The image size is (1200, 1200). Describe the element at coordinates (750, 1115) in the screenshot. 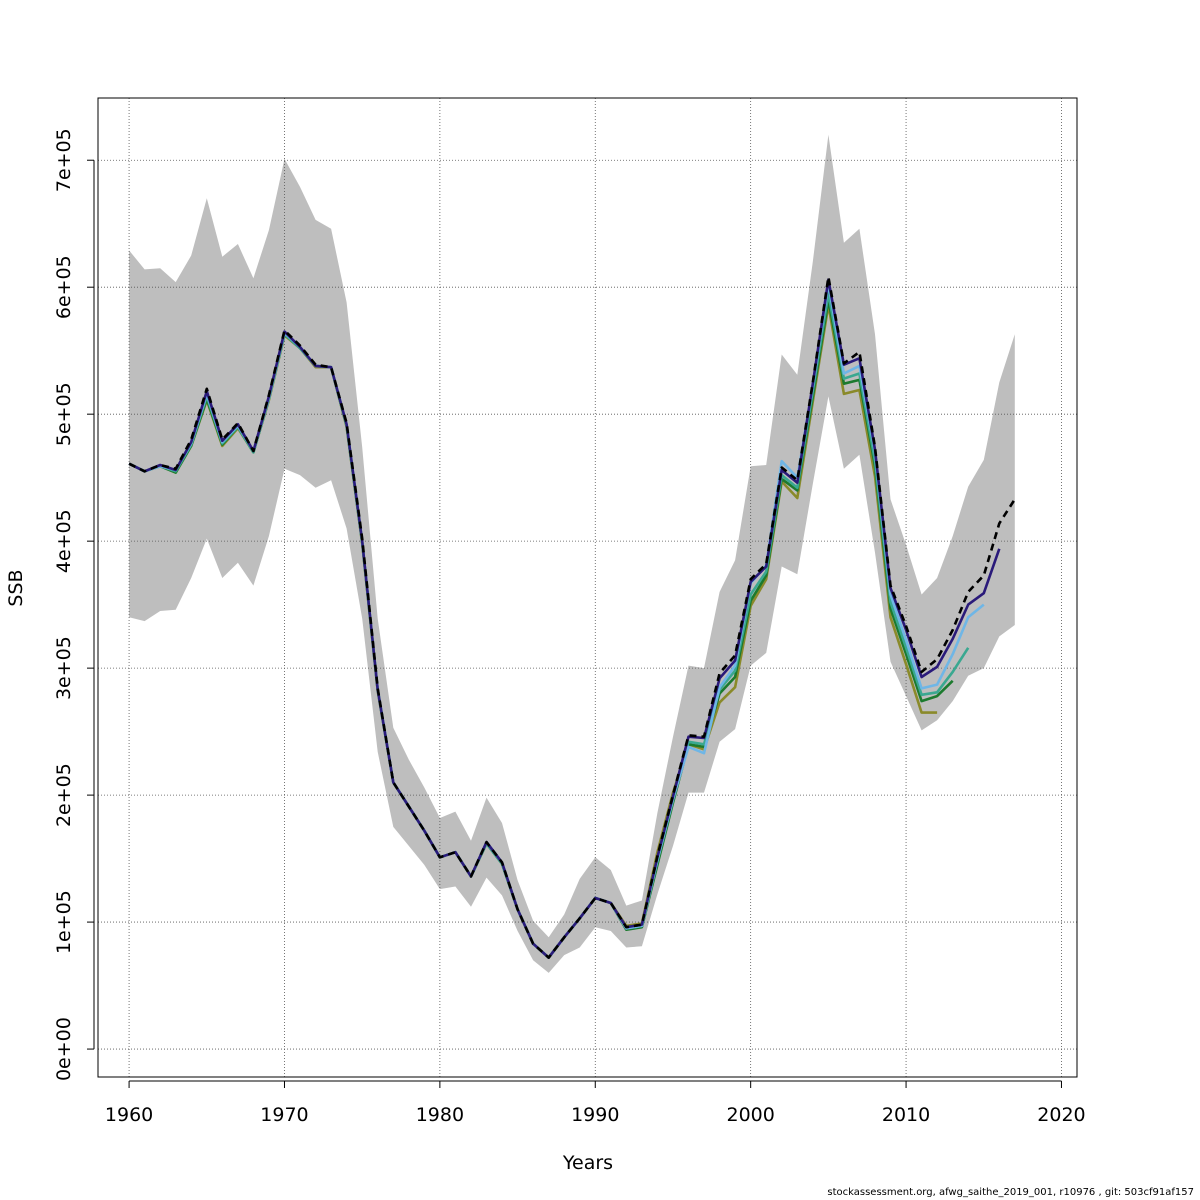

I see `x-tick-label: 2000` at that location.